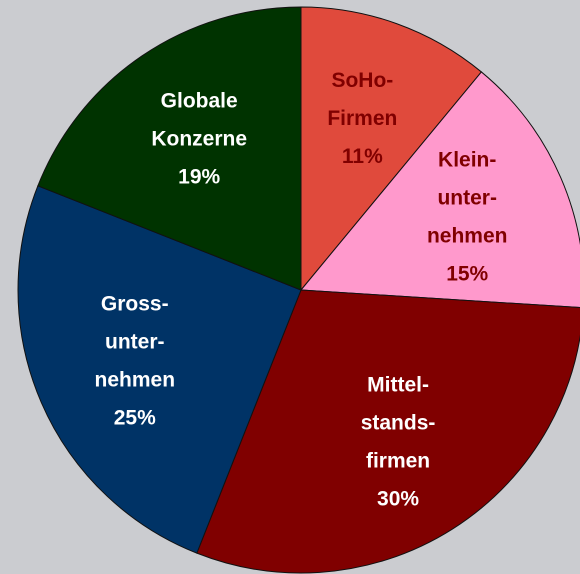 The height and width of the screenshot is (574, 580). What do you see at coordinates (398, 384) in the screenshot?
I see `slice-label: Mittel-` at bounding box center [398, 384].